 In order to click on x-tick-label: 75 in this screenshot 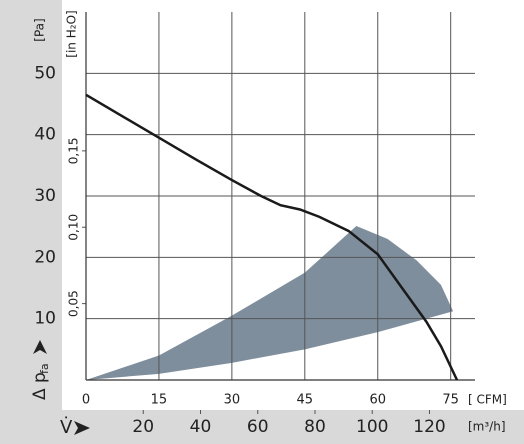, I will do `click(450, 400)`.